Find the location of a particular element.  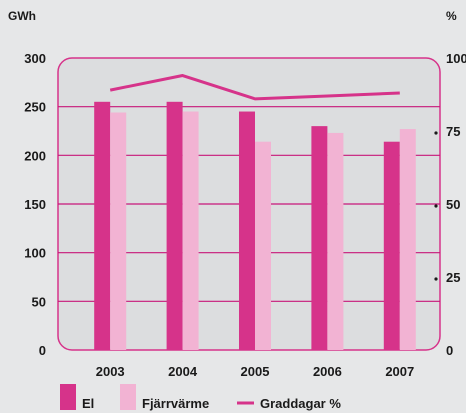

legend-swatch-el is located at coordinates (68, 397).